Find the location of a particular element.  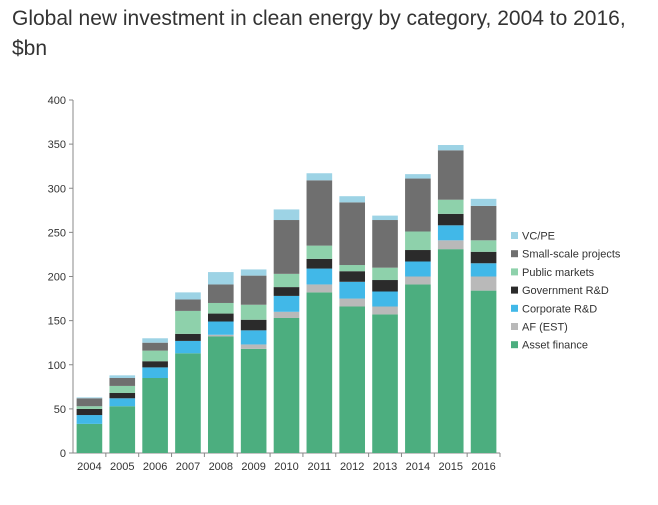

legend-label: Government R&D is located at coordinates (565, 291).